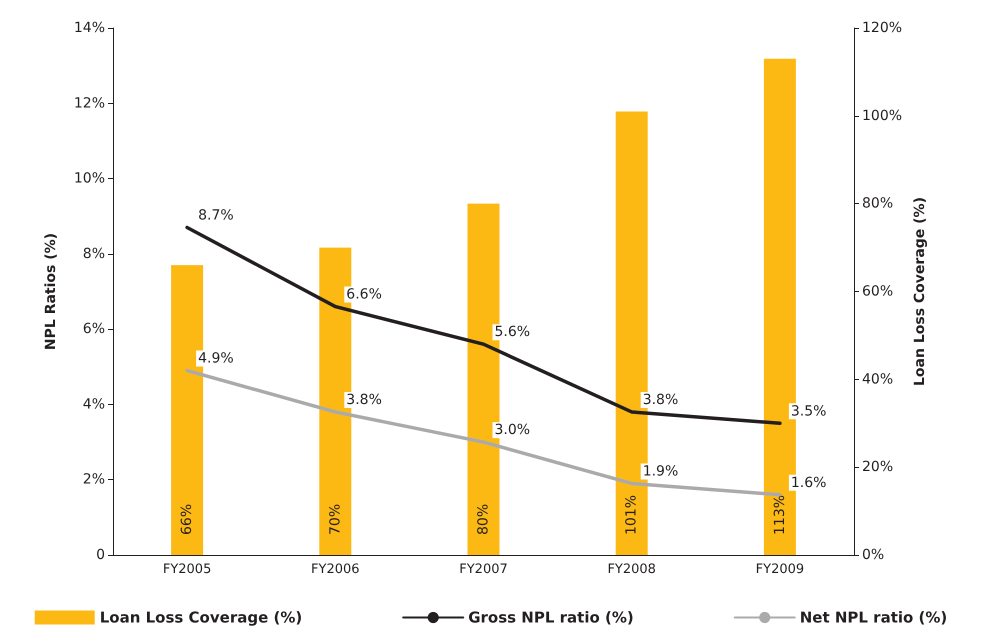 The image size is (982, 638). What do you see at coordinates (878, 467) in the screenshot?
I see `y2-tick-label: 20%` at bounding box center [878, 467].